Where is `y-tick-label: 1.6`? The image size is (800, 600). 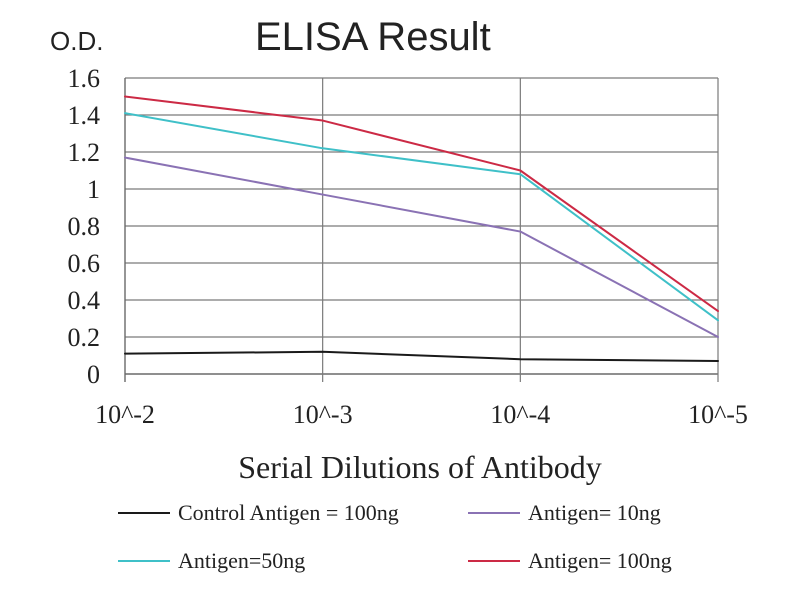
y-tick-label: 1.6 is located at coordinates (84, 78).